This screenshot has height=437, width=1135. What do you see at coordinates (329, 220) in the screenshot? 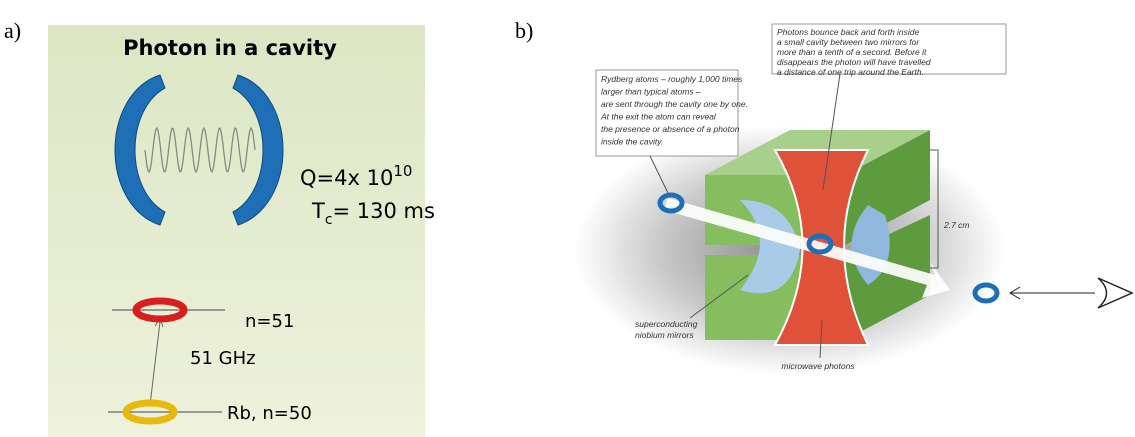
I see `text: c` at bounding box center [329, 220].